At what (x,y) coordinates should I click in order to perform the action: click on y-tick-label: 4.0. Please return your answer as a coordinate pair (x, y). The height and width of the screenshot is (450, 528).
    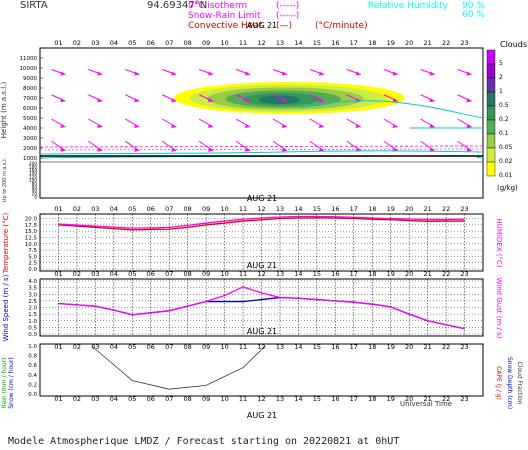
    Looking at the image, I should click on (32, 282).